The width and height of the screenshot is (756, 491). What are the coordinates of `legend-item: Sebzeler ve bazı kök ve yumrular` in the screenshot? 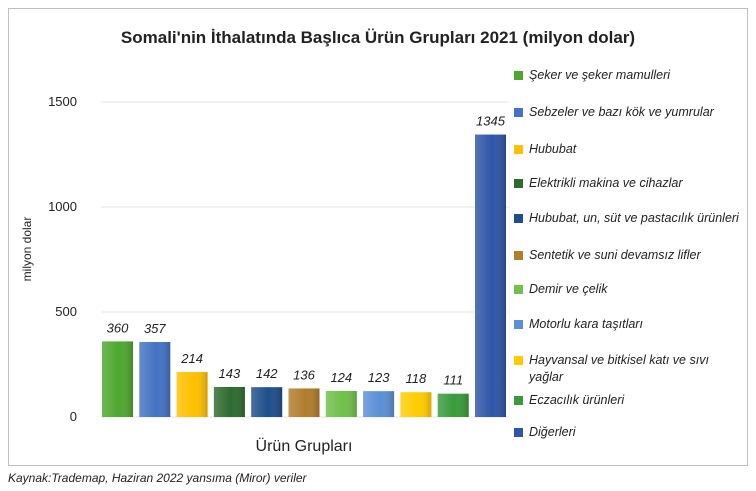 It's located at (626, 112).